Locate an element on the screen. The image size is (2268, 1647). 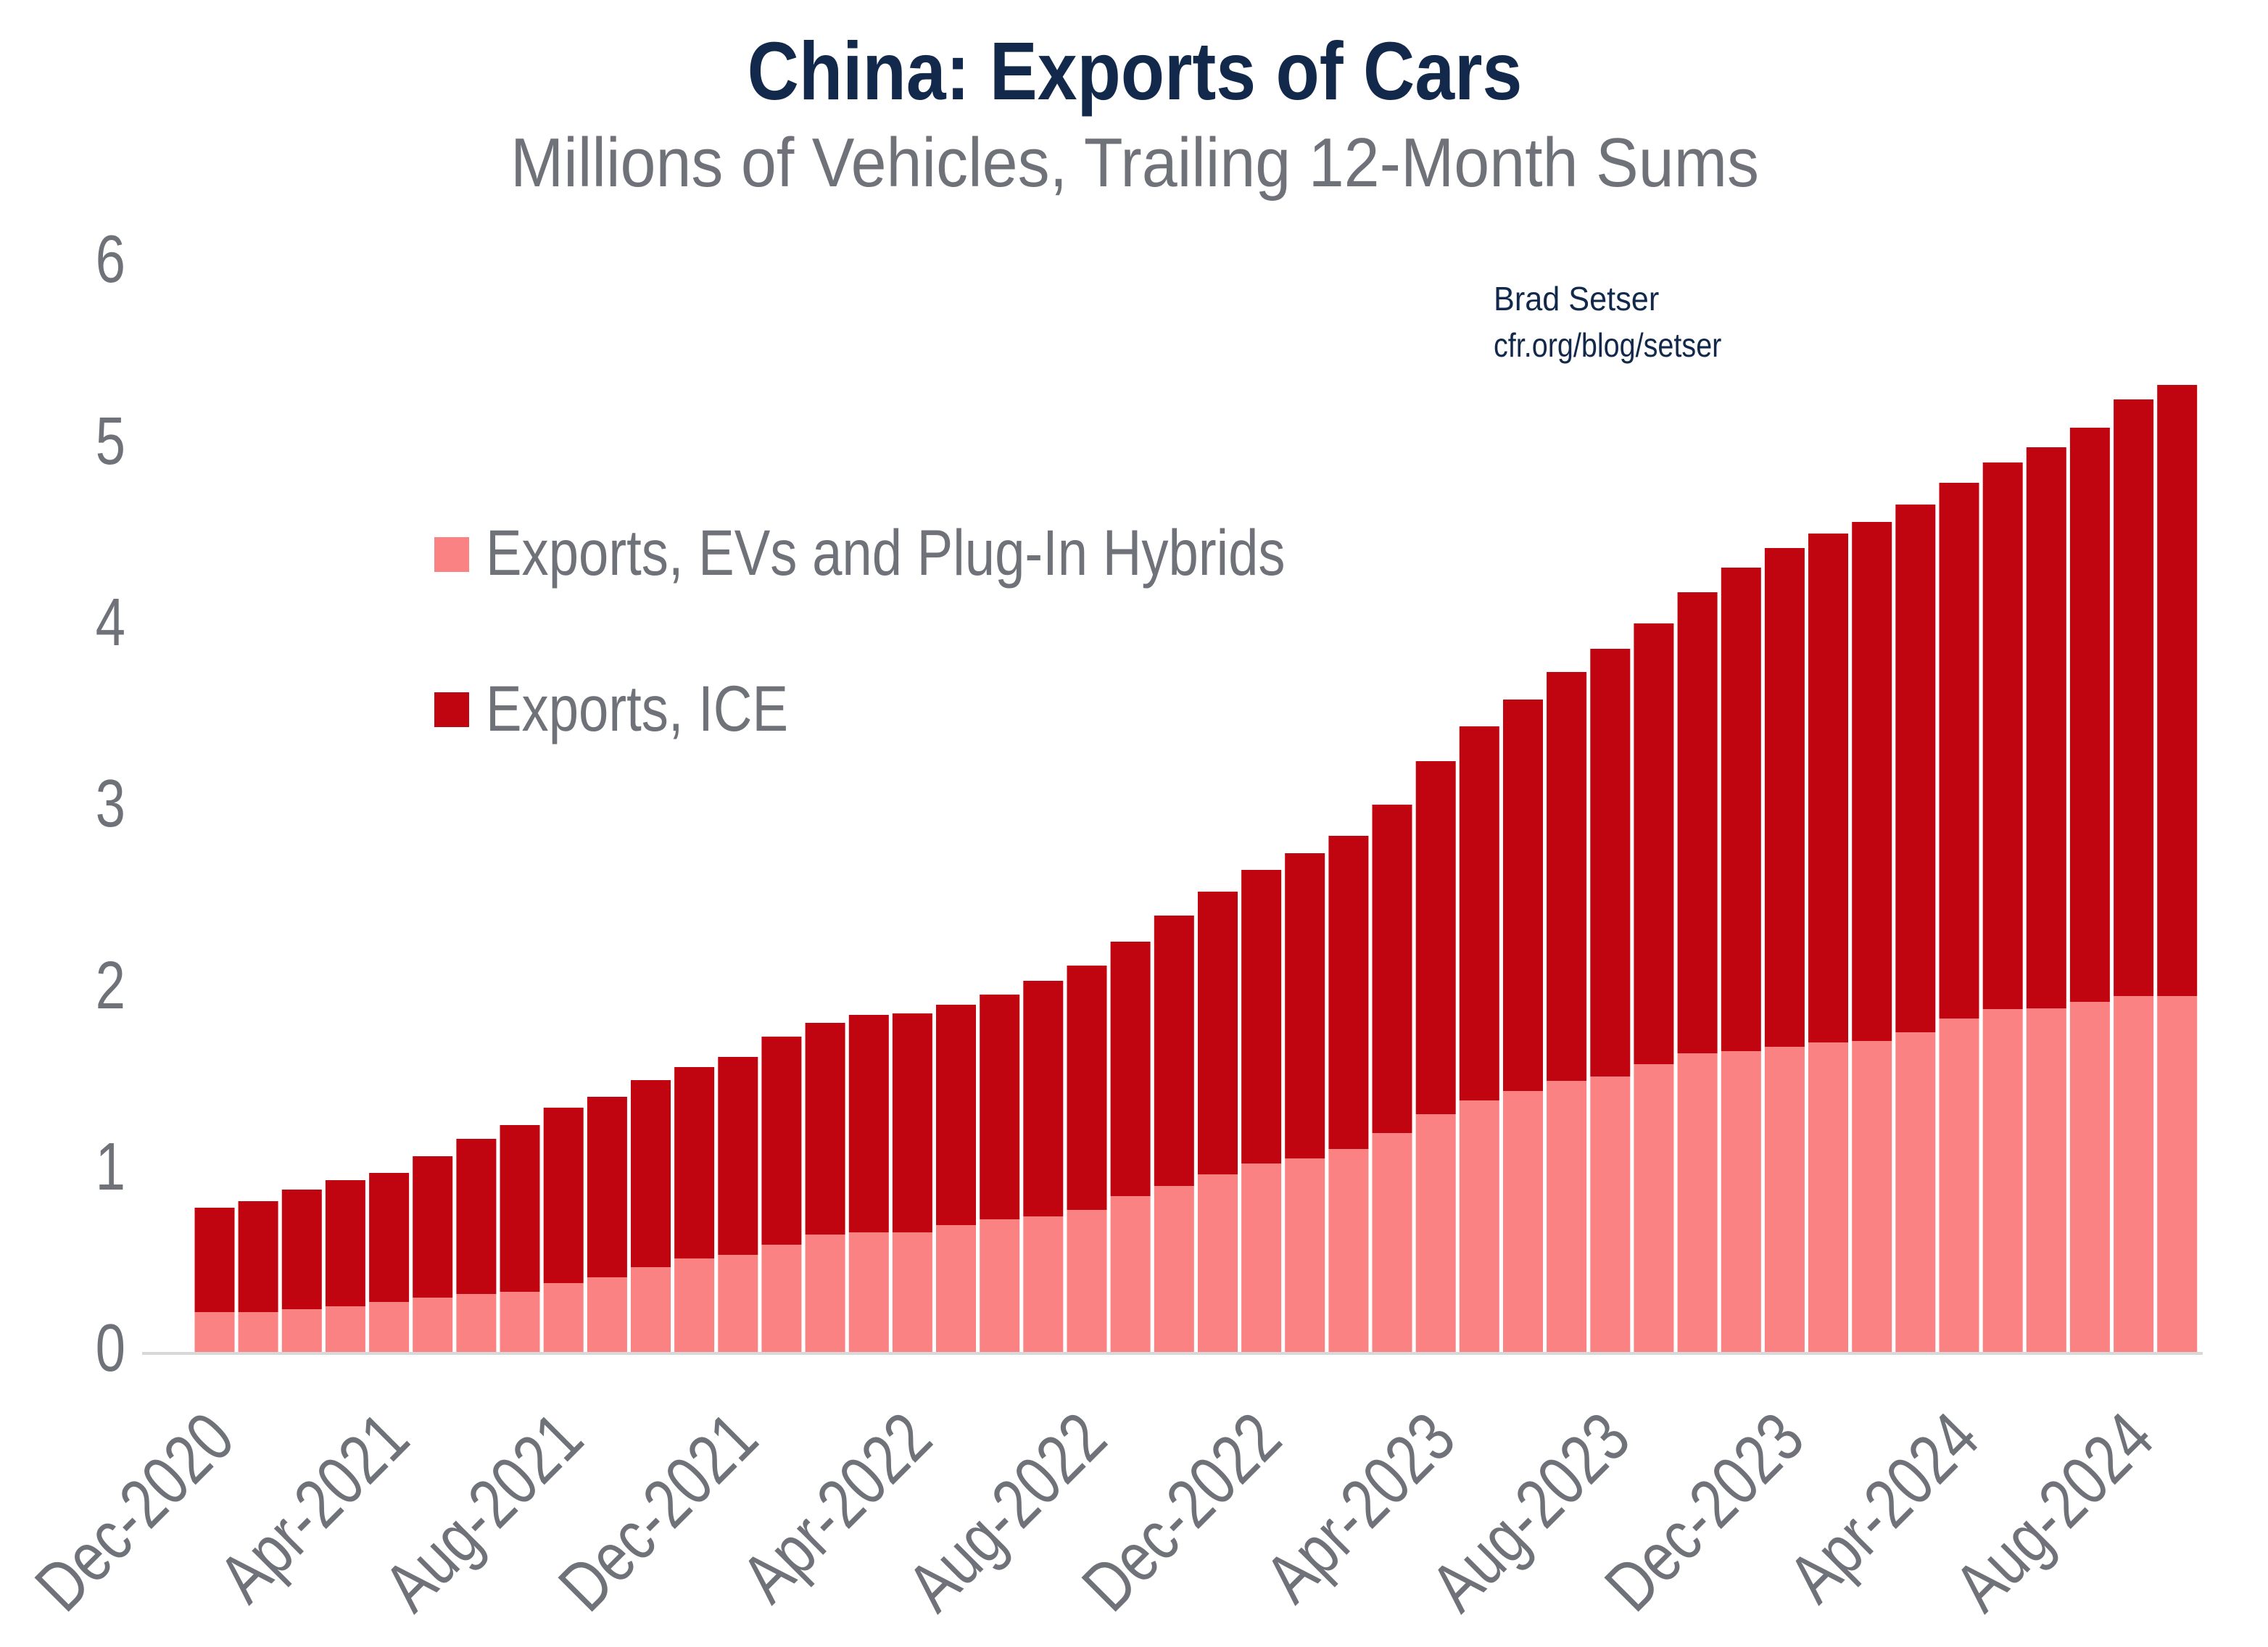
svg-text: cfr.org/blog/setser is located at coordinates (1607, 345).